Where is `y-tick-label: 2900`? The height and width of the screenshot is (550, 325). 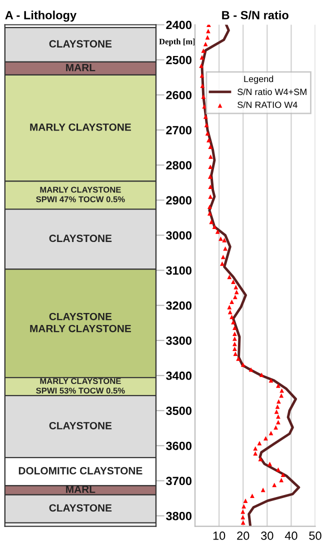 y-tick-label: 2900 is located at coordinates (179, 200).